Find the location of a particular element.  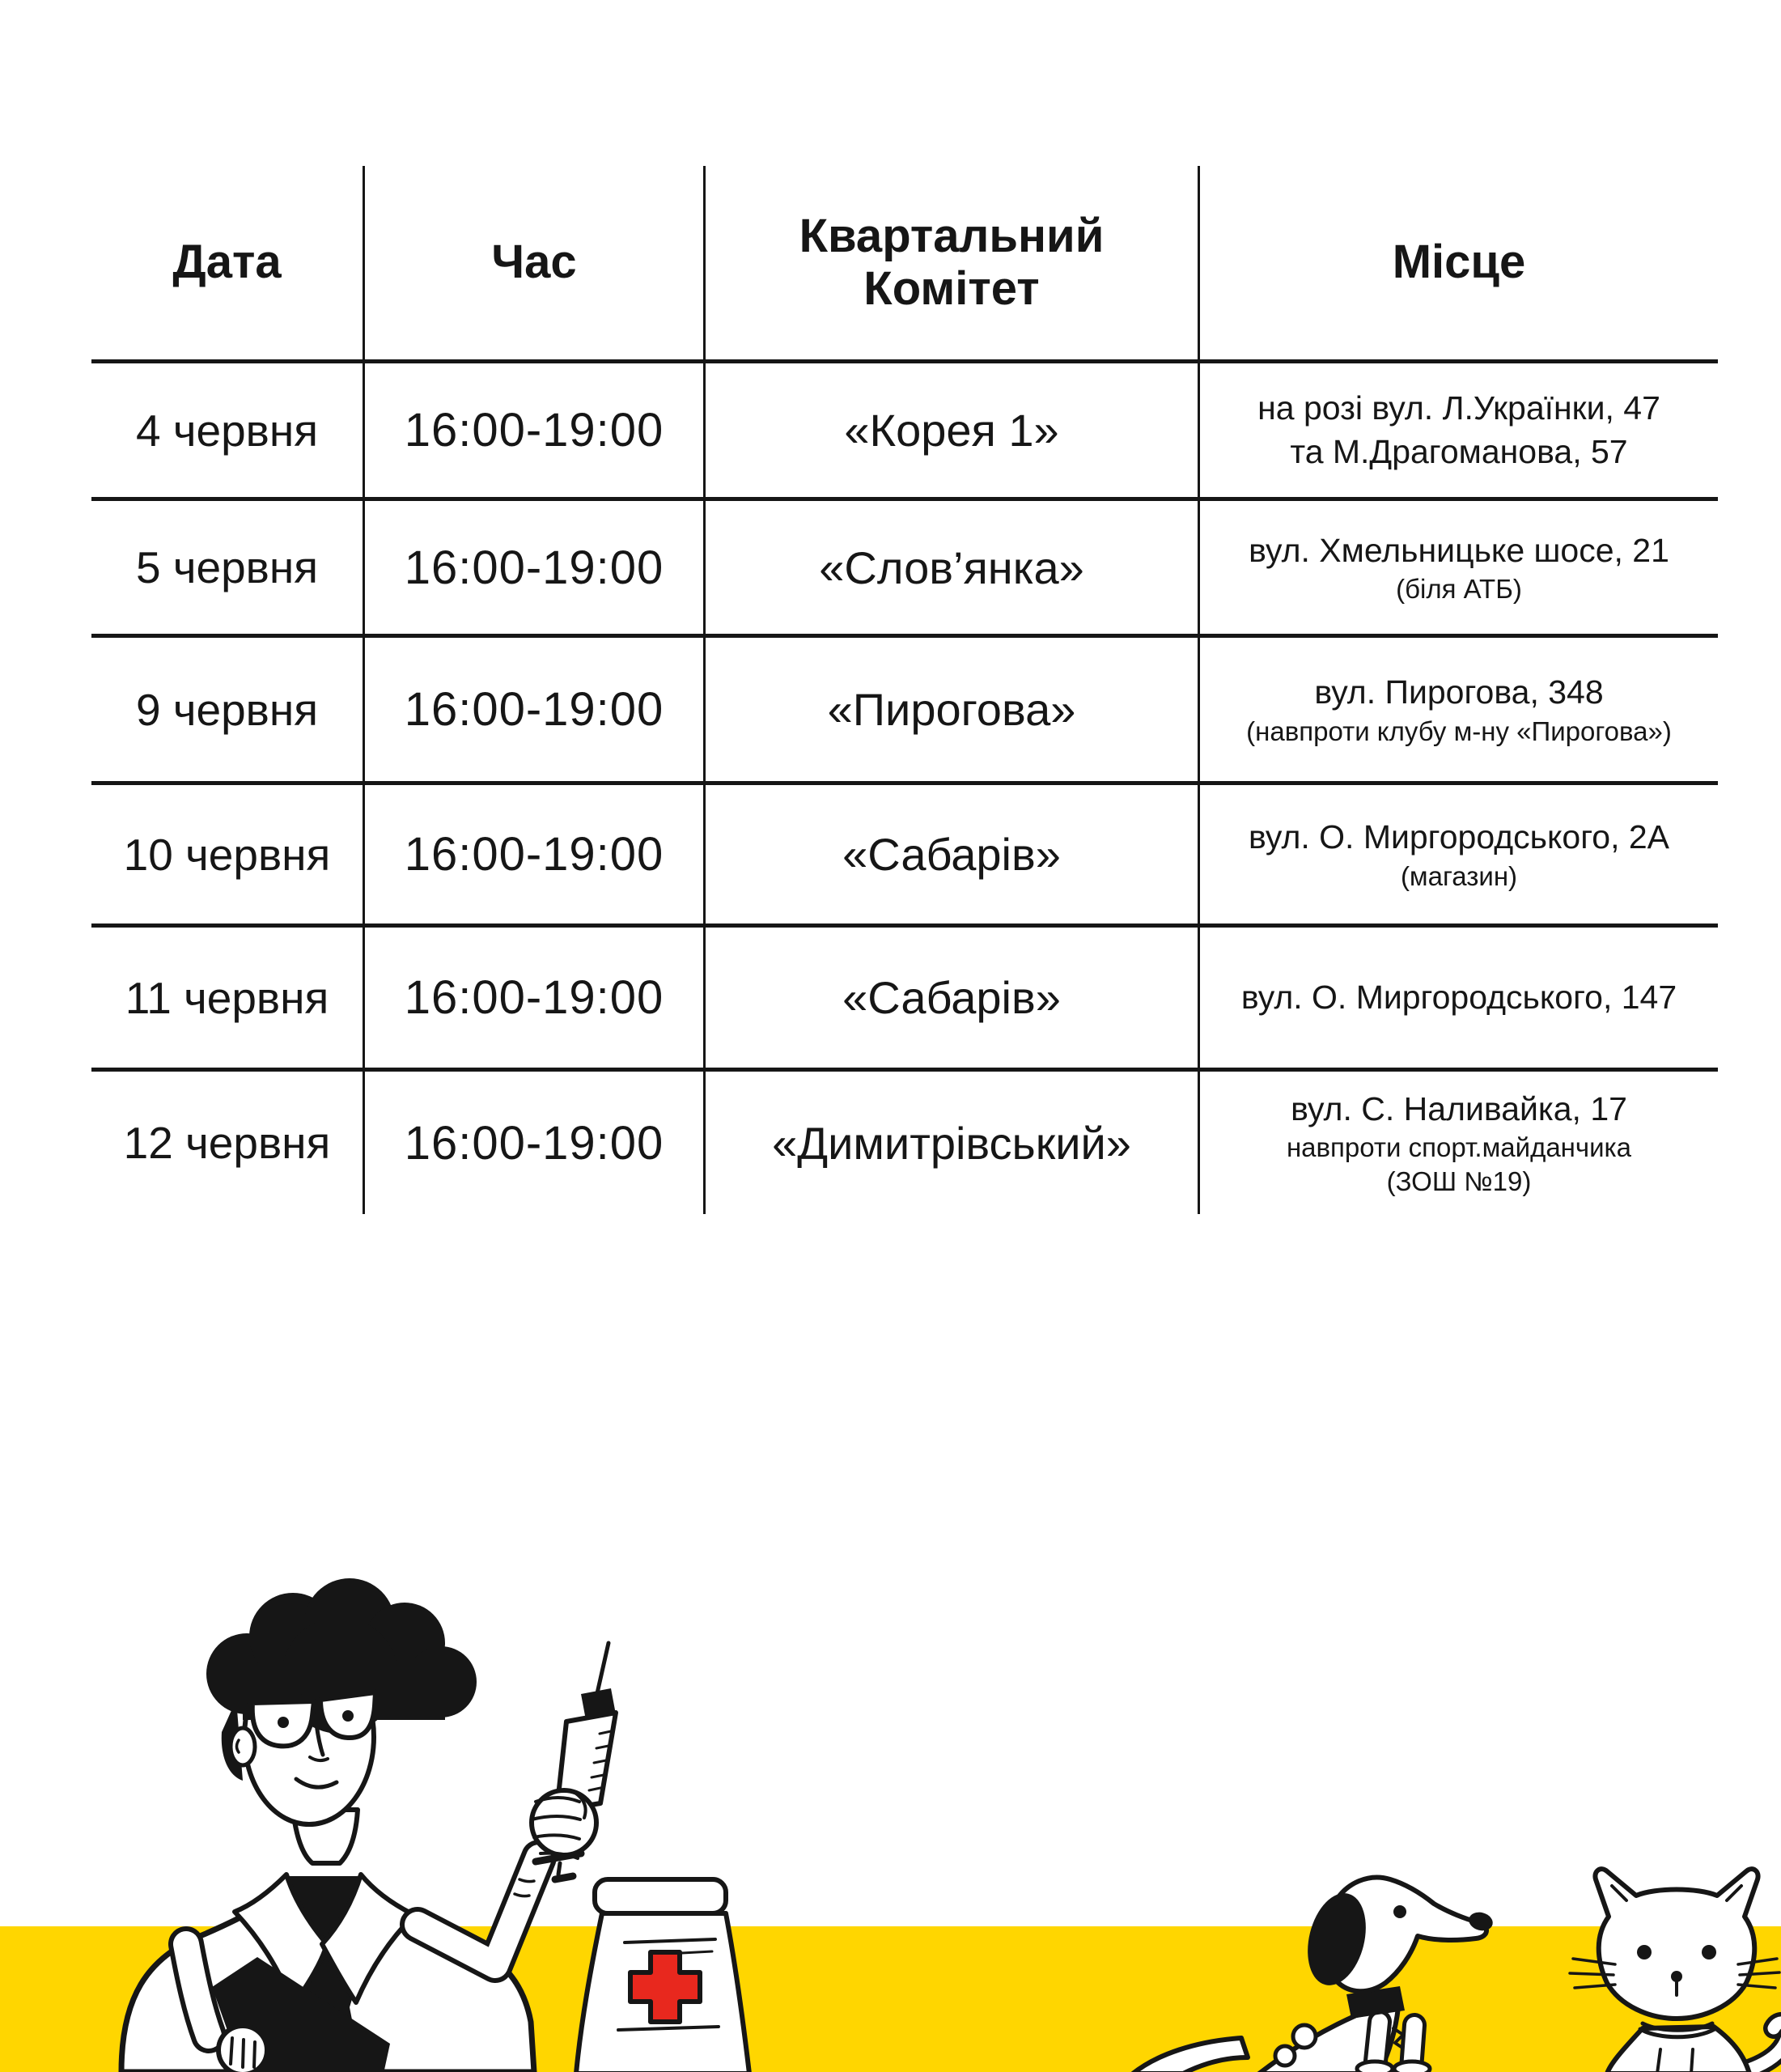

table-row-6-time: 16:00-19:00 is located at coordinates (535, 1143).